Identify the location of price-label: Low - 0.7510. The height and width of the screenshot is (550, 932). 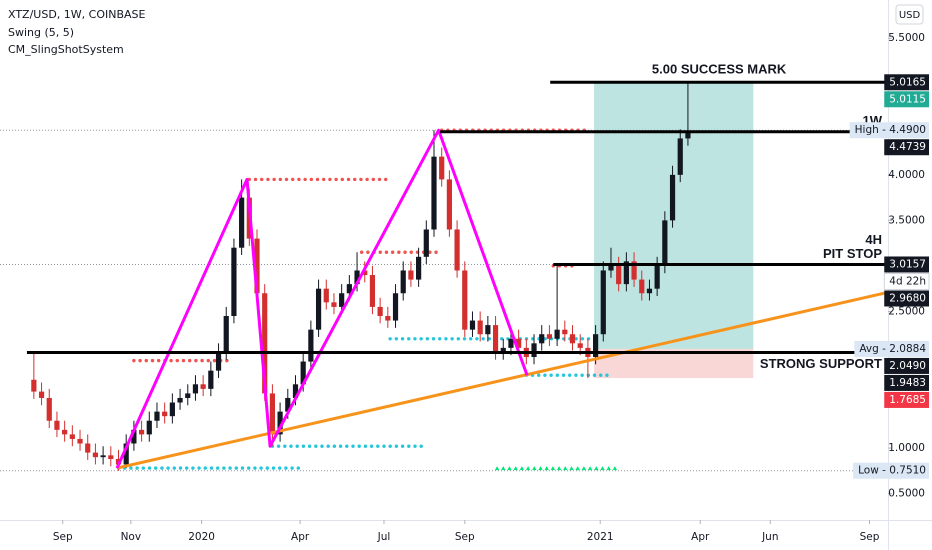
(892, 471).